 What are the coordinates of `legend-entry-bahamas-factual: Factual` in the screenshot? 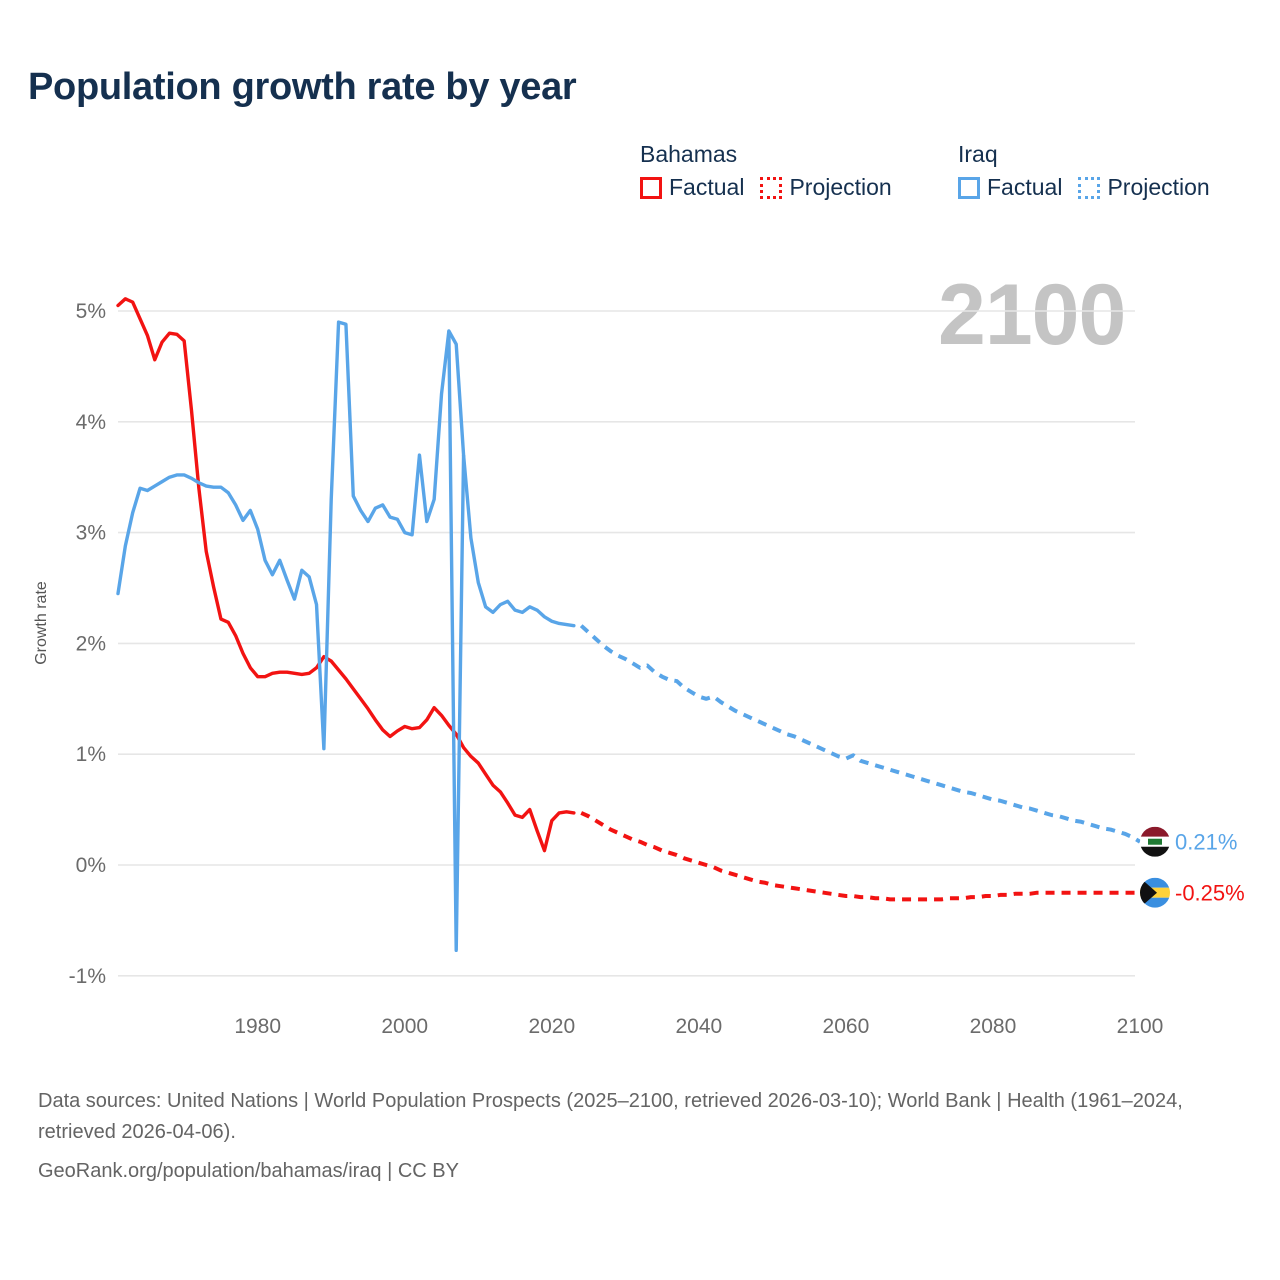 It's located at (692, 187).